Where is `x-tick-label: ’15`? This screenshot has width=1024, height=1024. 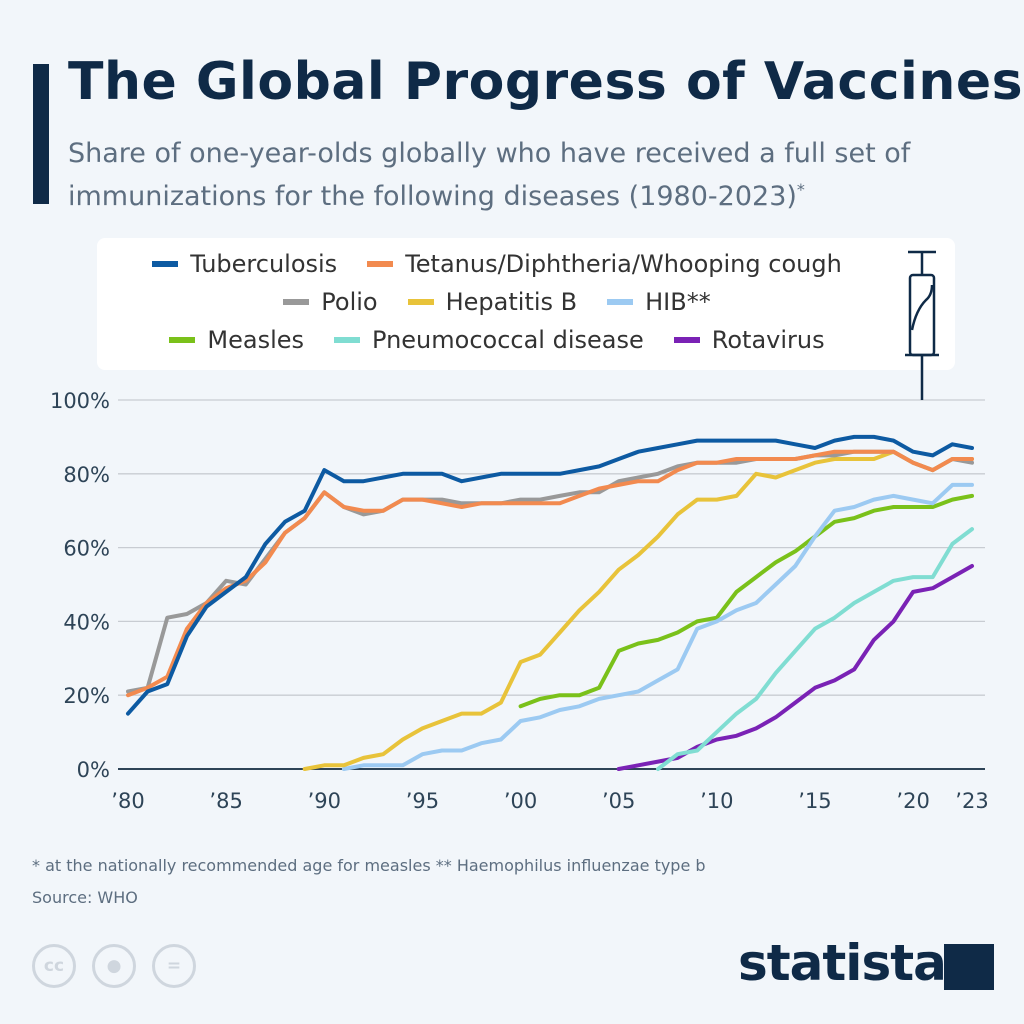 x-tick-label: ’15 is located at coordinates (814, 801).